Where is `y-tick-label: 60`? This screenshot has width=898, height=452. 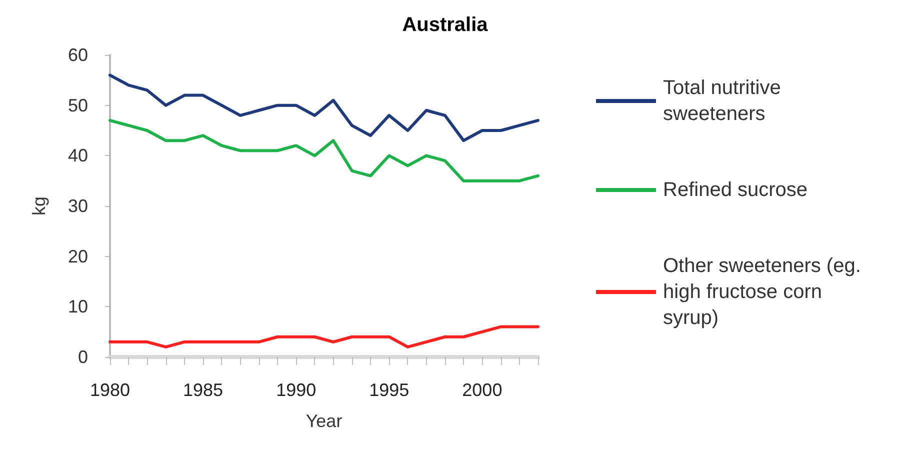
y-tick-label: 60 is located at coordinates (78, 55).